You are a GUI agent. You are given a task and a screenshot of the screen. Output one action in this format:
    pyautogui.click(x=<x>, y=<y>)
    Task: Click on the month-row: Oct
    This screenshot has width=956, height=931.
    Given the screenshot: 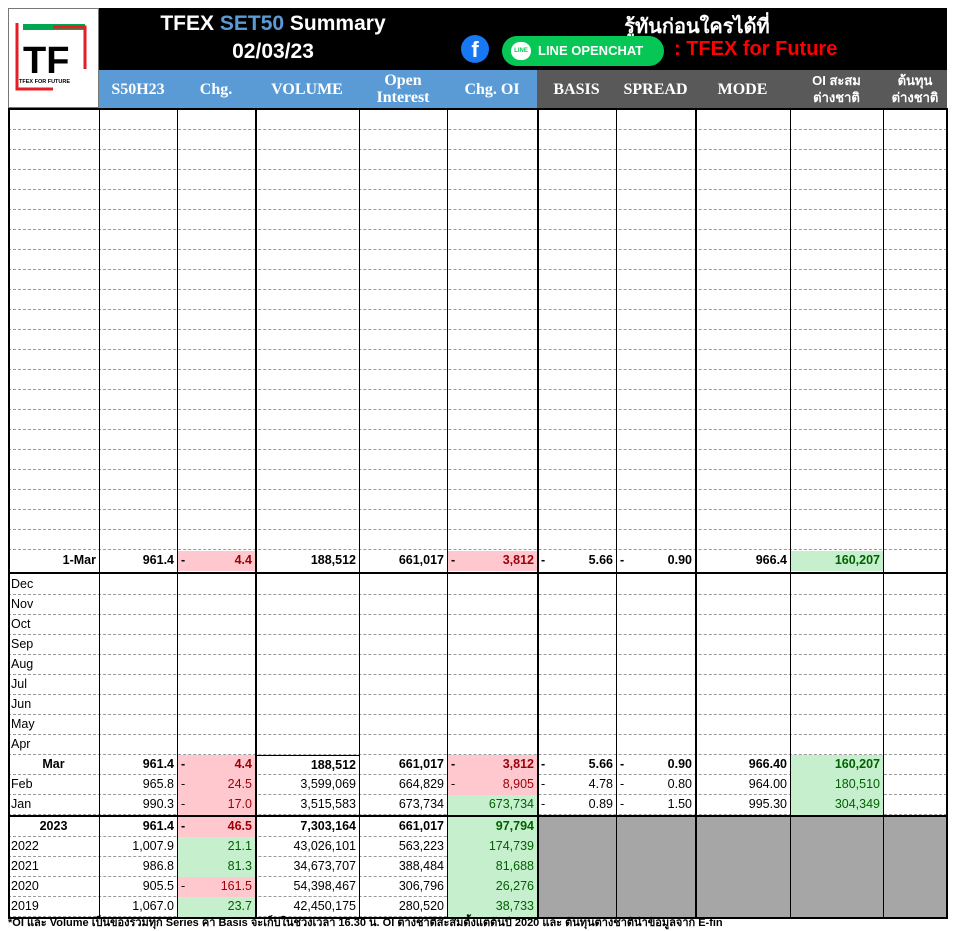 What is the action you would take?
    pyautogui.click(x=477, y=625)
    